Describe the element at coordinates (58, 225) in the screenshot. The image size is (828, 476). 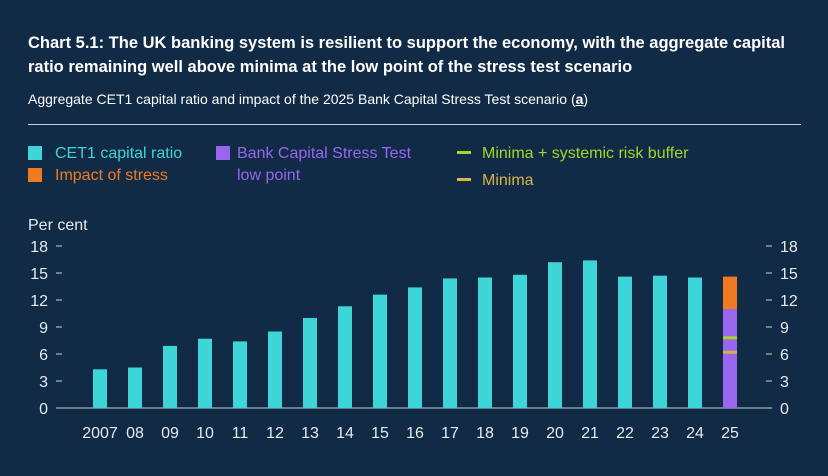
I see `y-axis-label: Per cent` at that location.